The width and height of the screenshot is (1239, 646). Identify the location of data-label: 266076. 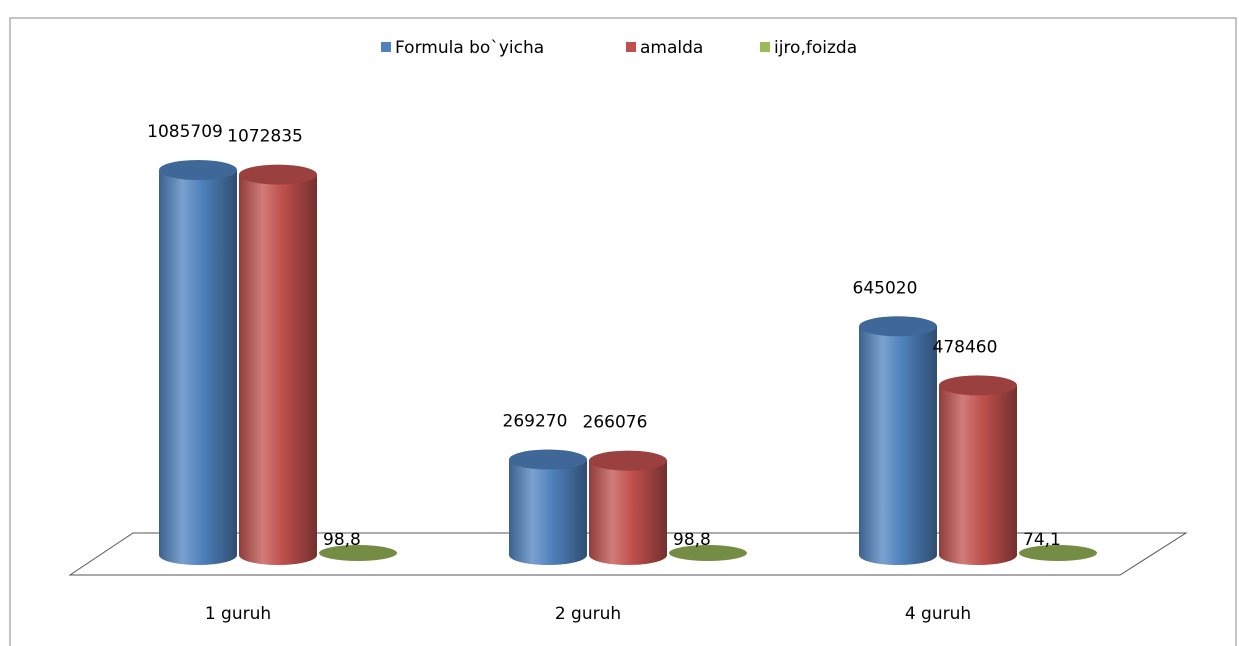
(615, 423).